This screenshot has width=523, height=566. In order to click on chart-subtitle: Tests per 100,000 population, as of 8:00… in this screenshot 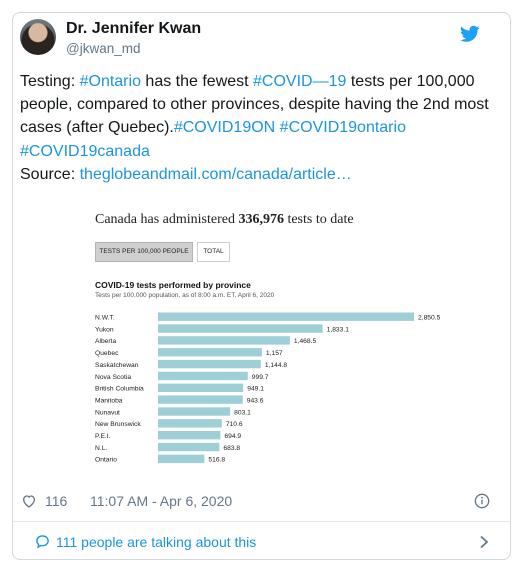, I will do `click(185, 295)`.